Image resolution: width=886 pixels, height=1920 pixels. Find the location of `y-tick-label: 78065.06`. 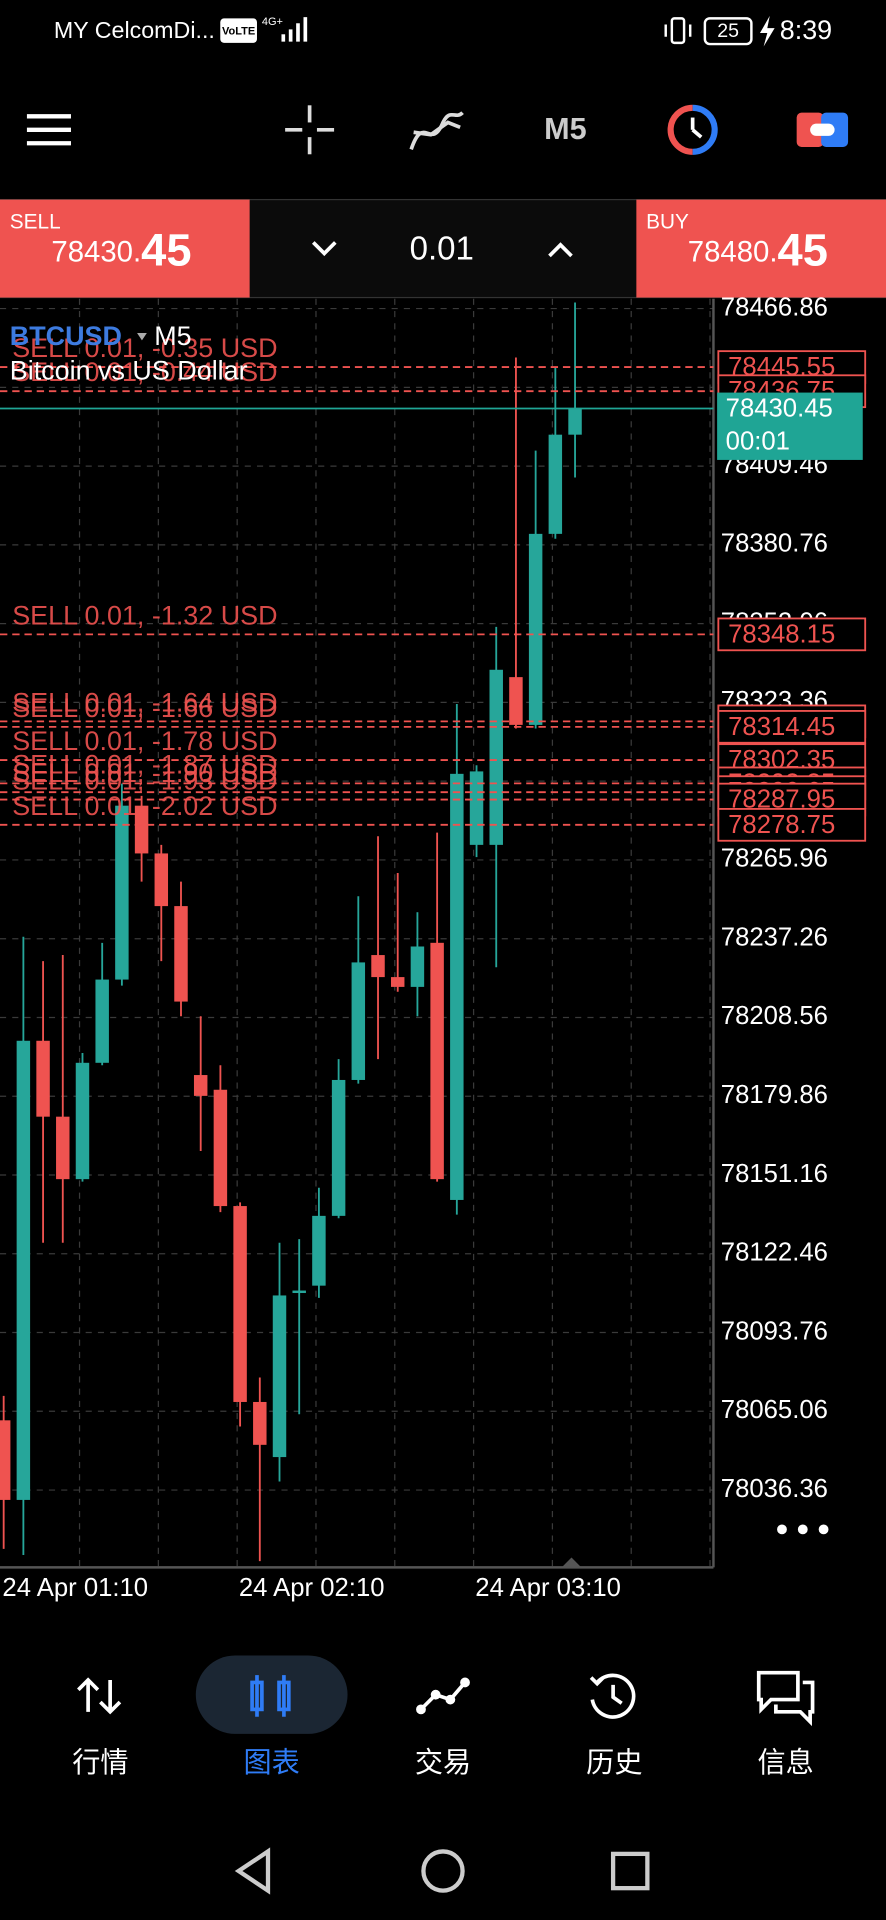

y-tick-label: 78065.06 is located at coordinates (774, 1410).